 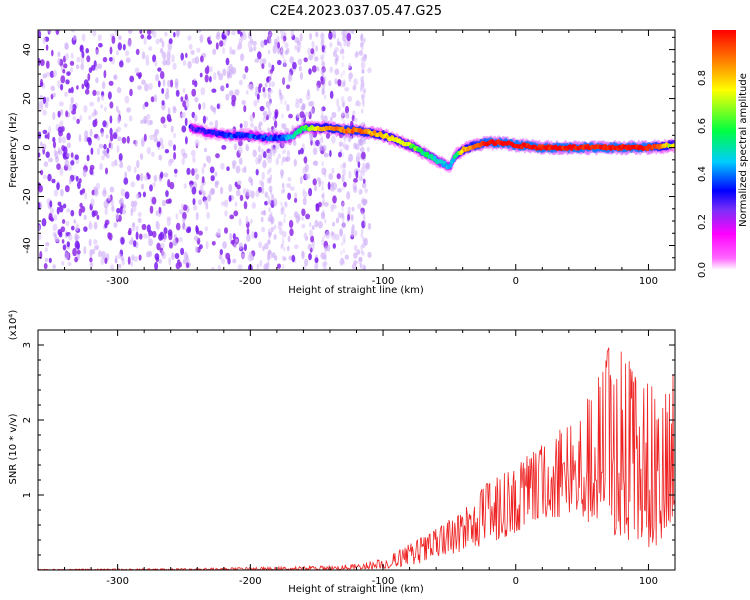 I want to click on colorbar-tick-label: 0.4, so click(x=702, y=174).